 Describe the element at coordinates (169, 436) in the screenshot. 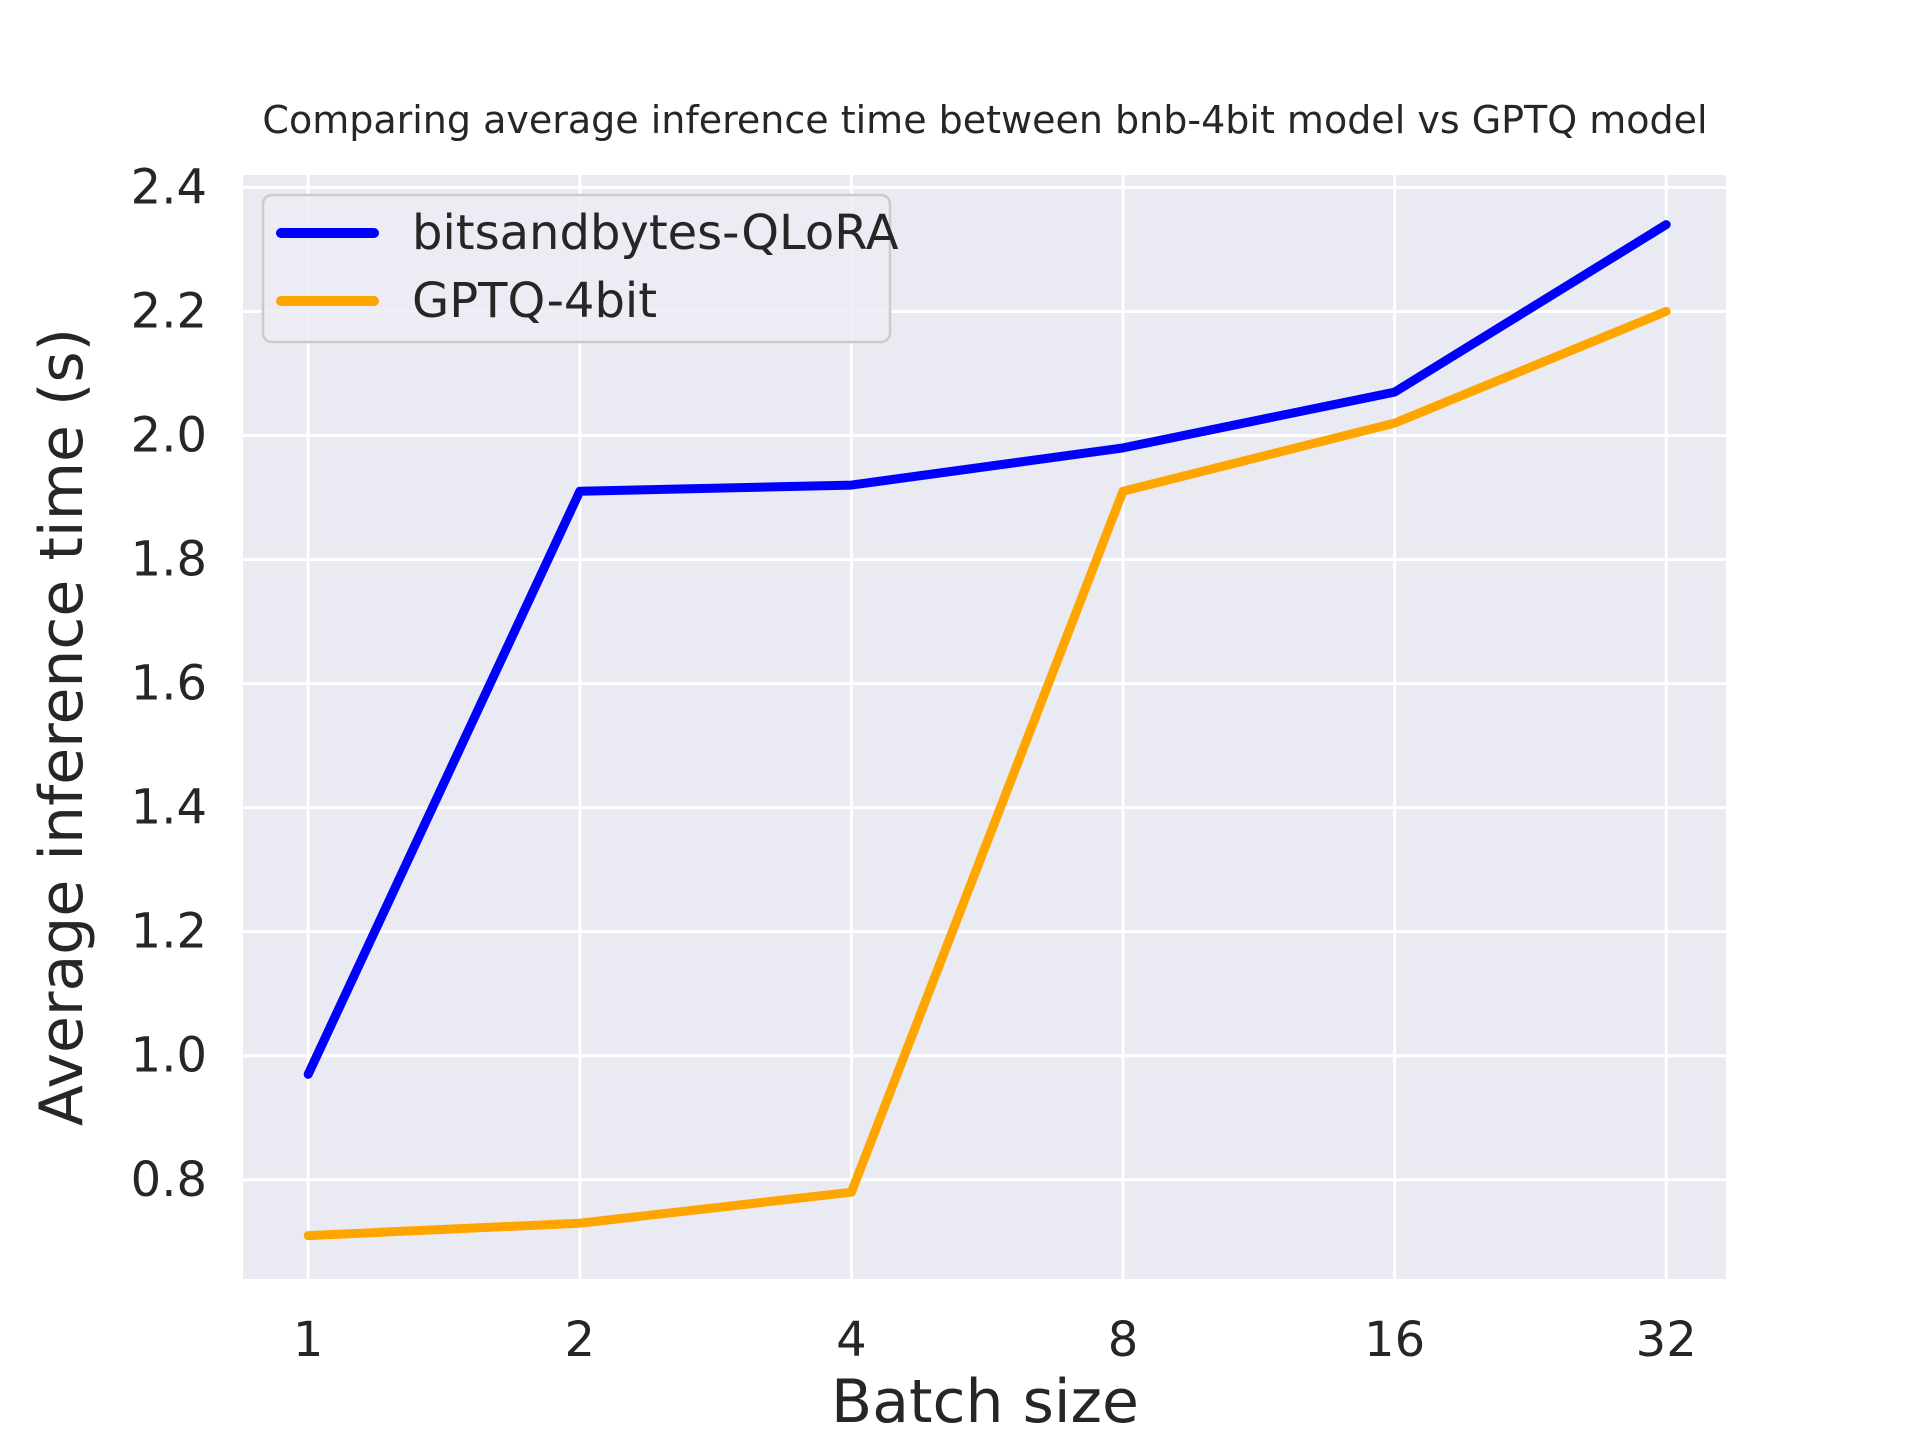

I see `y-tick-label: 2.0` at that location.